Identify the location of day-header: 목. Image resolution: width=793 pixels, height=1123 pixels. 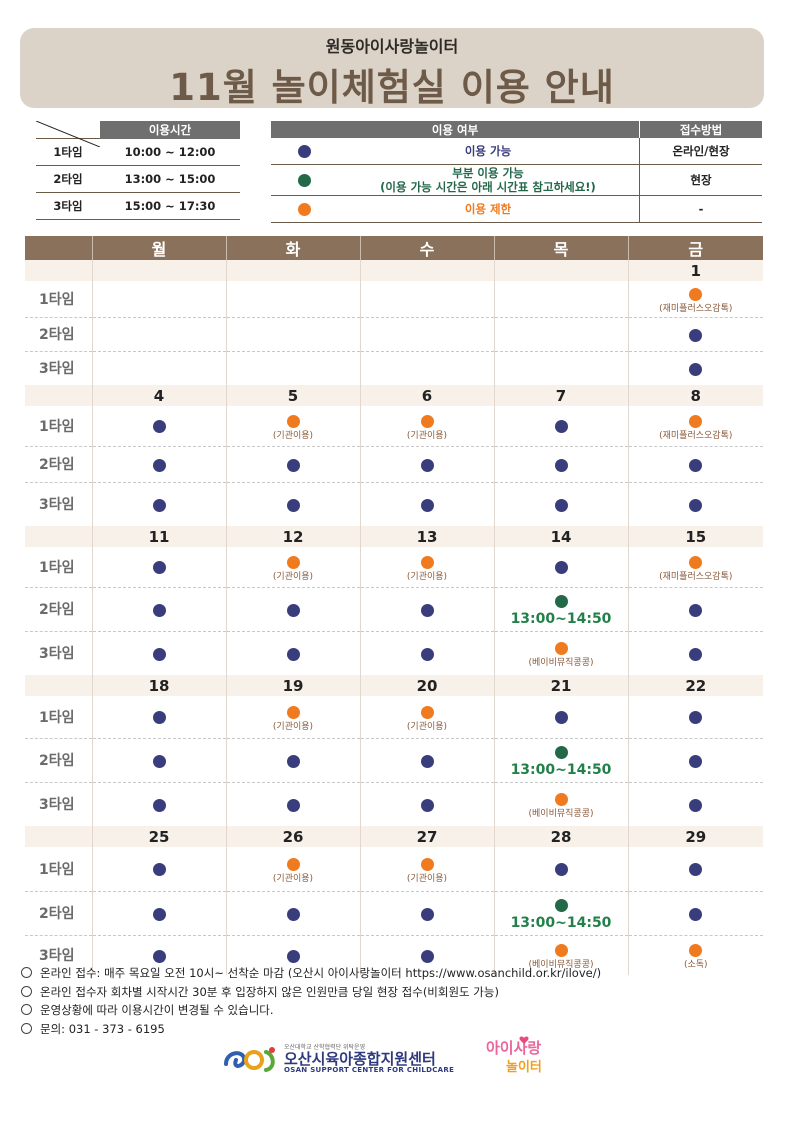
(560, 248).